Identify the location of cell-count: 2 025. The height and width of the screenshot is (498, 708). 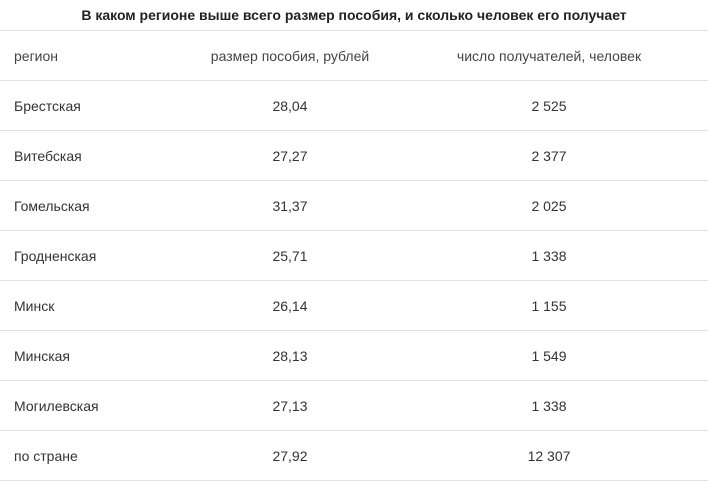
(549, 205).